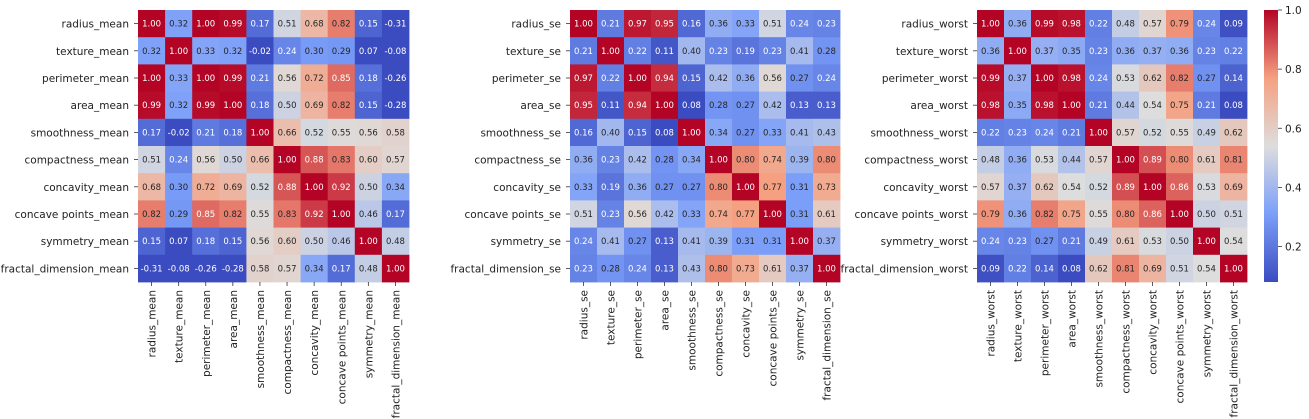 The image size is (1309, 419). Describe the element at coordinates (939, 106) in the screenshot. I see `row-label: area_worst` at that location.